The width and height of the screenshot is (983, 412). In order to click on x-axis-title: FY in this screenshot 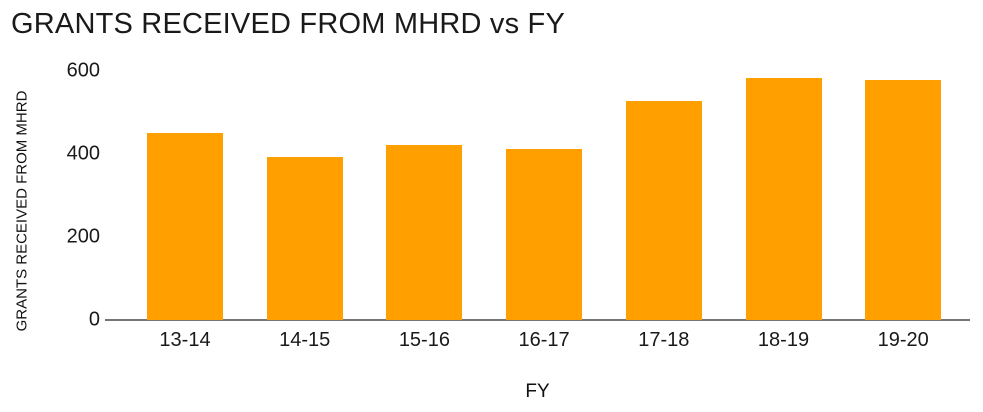, I will do `click(537, 391)`.